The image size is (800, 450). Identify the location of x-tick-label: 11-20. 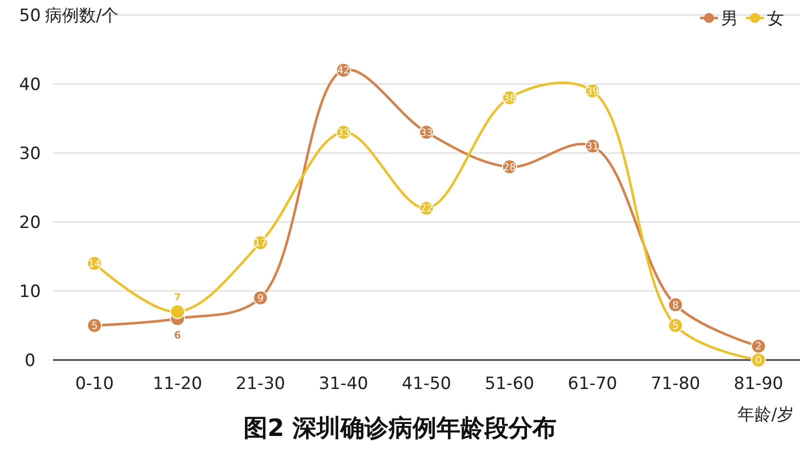
(177, 384).